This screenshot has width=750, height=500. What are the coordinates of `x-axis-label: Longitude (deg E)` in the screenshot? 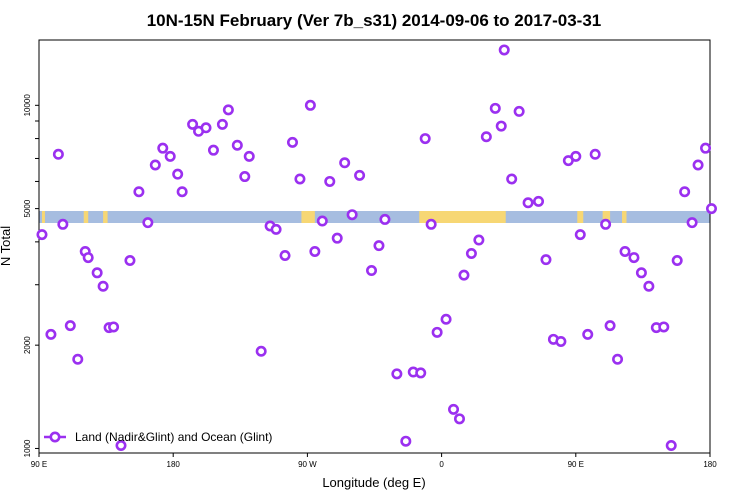 It's located at (373, 482).